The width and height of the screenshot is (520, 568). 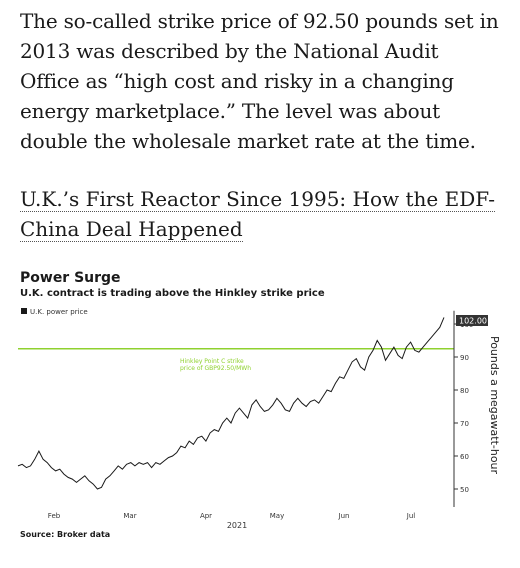 I want to click on y-tick-label: 90, so click(x=464, y=358).